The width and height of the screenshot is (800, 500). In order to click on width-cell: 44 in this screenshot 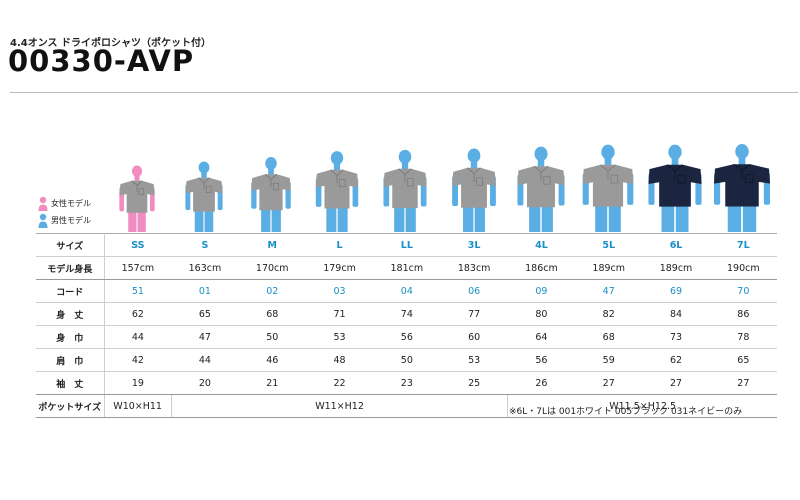, I will do `click(138, 337)`.